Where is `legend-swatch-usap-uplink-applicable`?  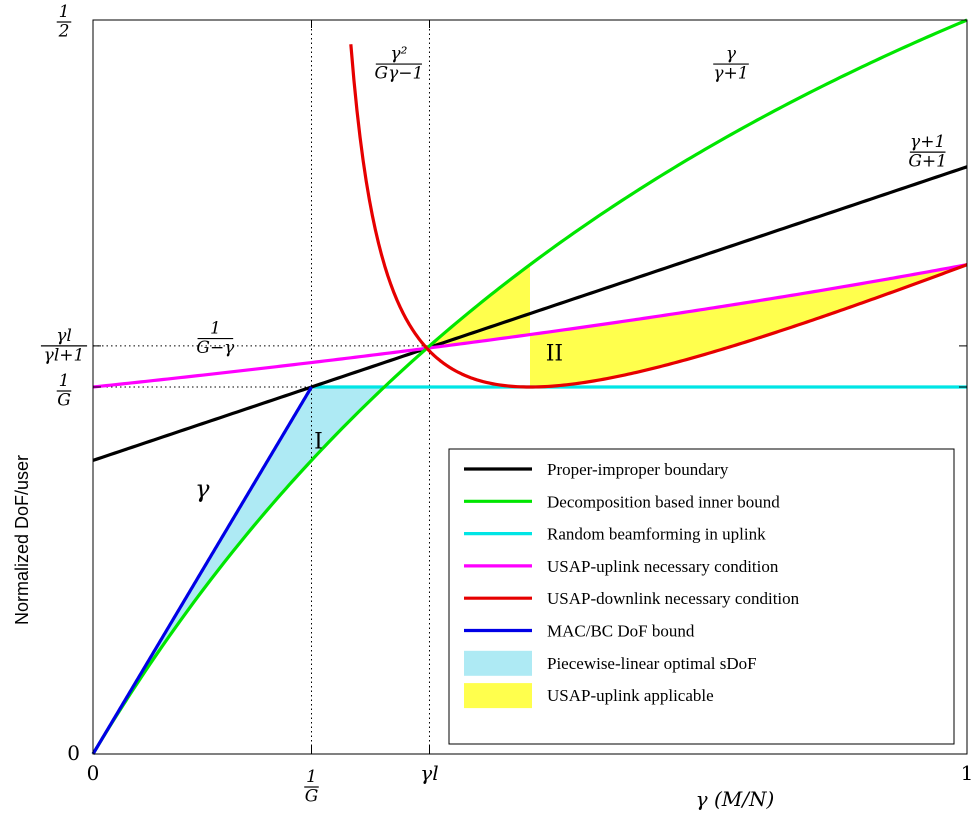
legend-swatch-usap-uplink-applicable is located at coordinates (498, 696).